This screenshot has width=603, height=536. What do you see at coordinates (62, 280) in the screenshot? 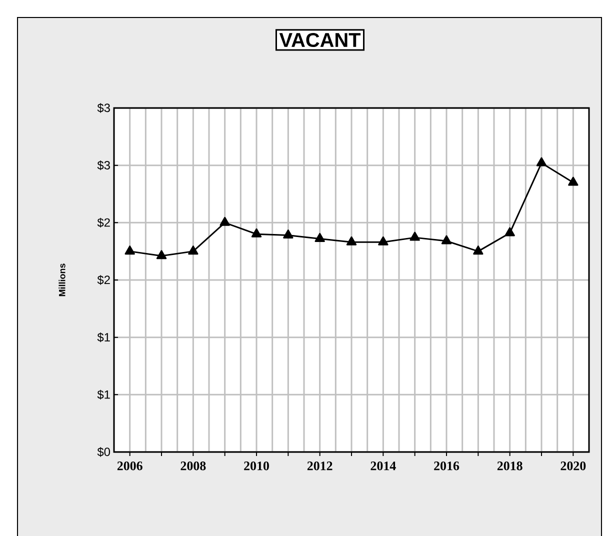
I see `y-axis-title: Millions` at bounding box center [62, 280].